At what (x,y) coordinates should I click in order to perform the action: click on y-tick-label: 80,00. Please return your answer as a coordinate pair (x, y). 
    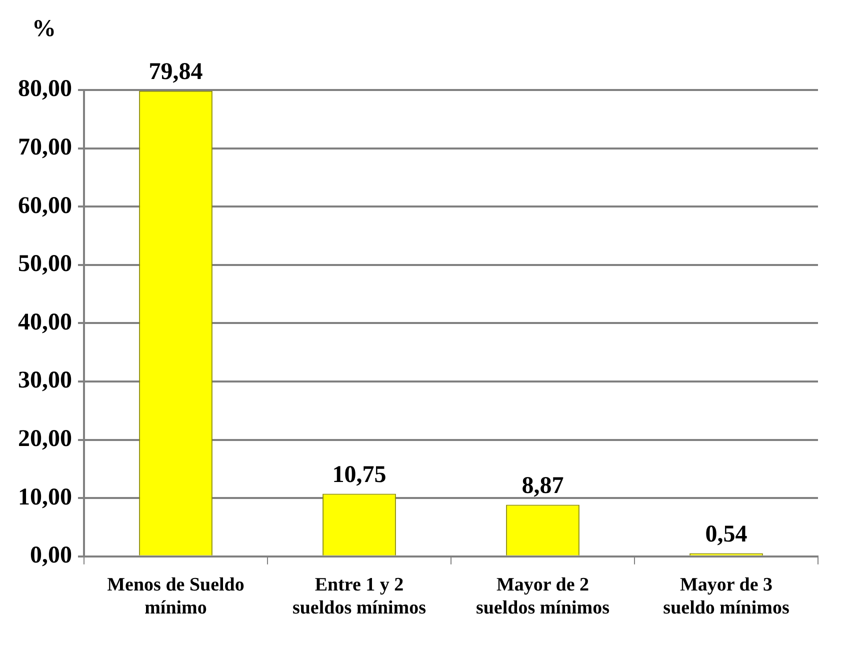
    Looking at the image, I should click on (45, 89).